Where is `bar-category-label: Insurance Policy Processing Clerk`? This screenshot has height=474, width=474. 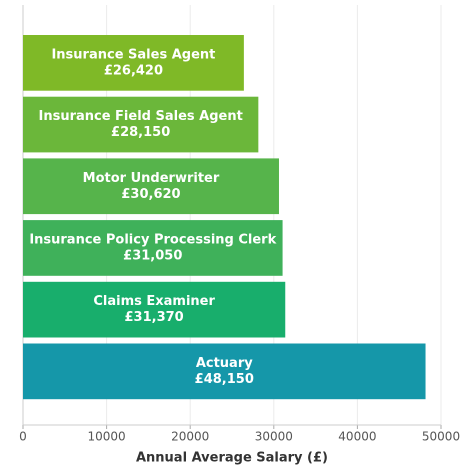
bar-category-label: Insurance Policy Processing Clerk is located at coordinates (152, 239).